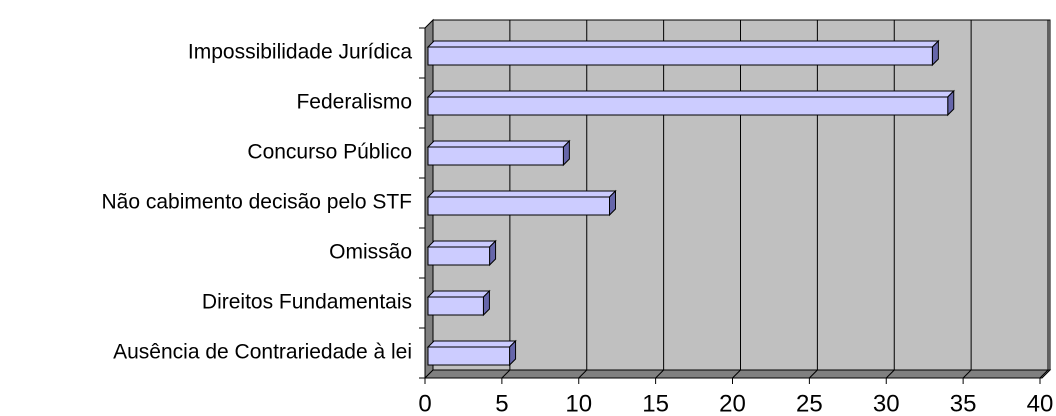 This screenshot has height=416, width=1056. I want to click on x-tick-label: 40, so click(1040, 403).